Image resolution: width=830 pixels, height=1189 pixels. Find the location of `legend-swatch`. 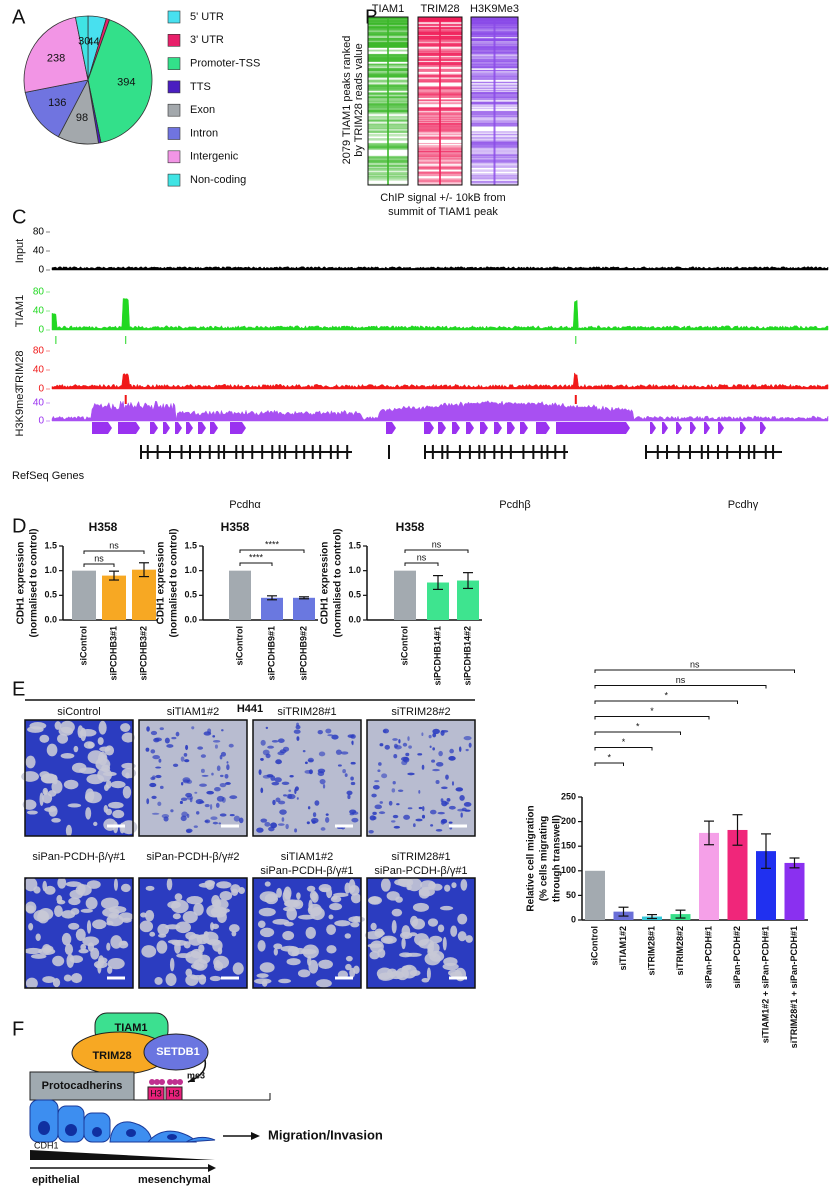

legend-swatch is located at coordinates (174, 110).